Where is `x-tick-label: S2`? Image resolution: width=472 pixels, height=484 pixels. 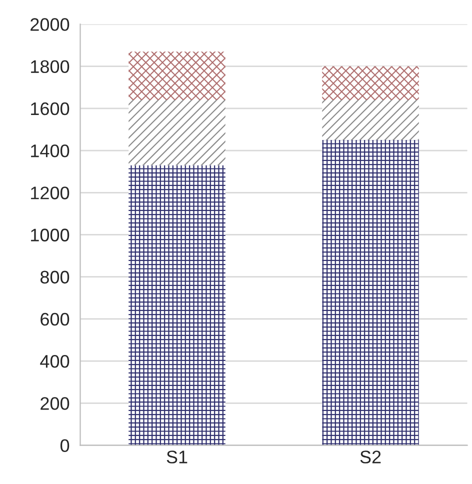
x-tick-label: S2 is located at coordinates (370, 457).